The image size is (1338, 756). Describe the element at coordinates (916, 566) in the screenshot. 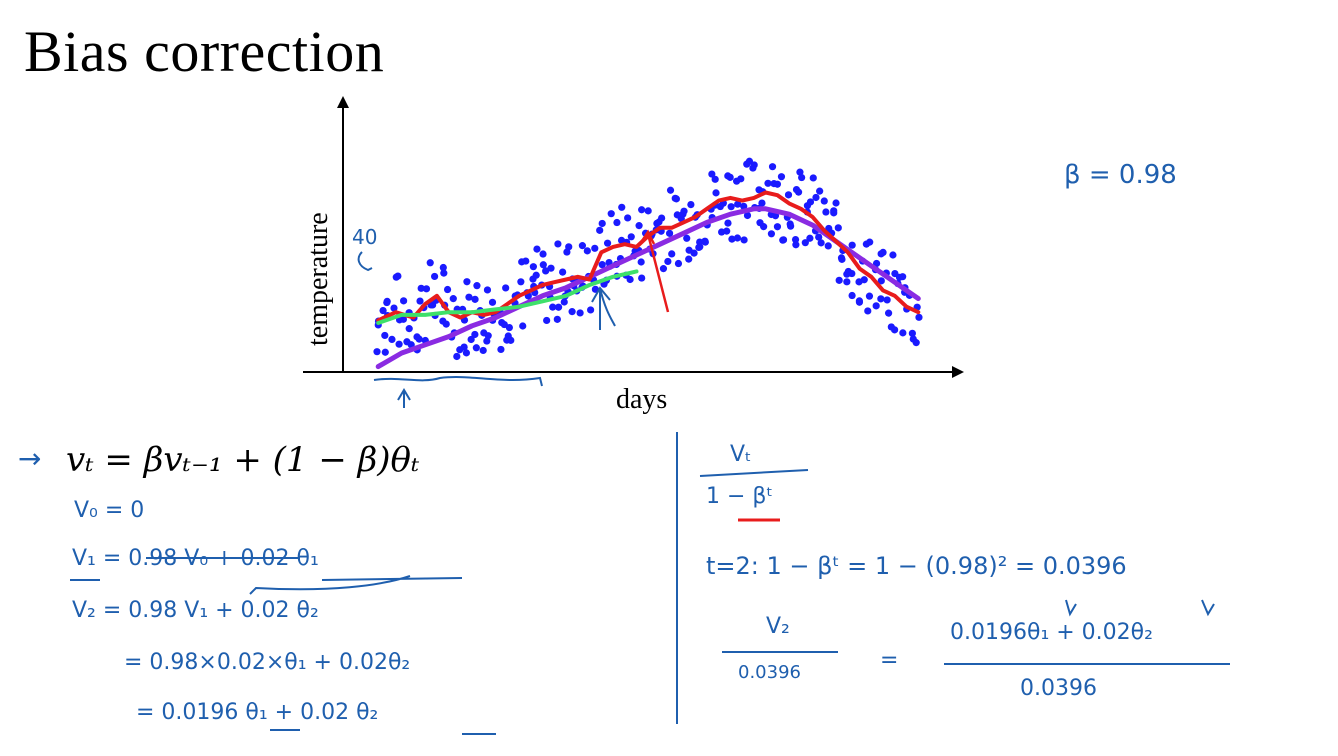

I see `eq-t2: t=2: 1 − βᵗ = 1 − (0.98)² = 0.0396` at that location.